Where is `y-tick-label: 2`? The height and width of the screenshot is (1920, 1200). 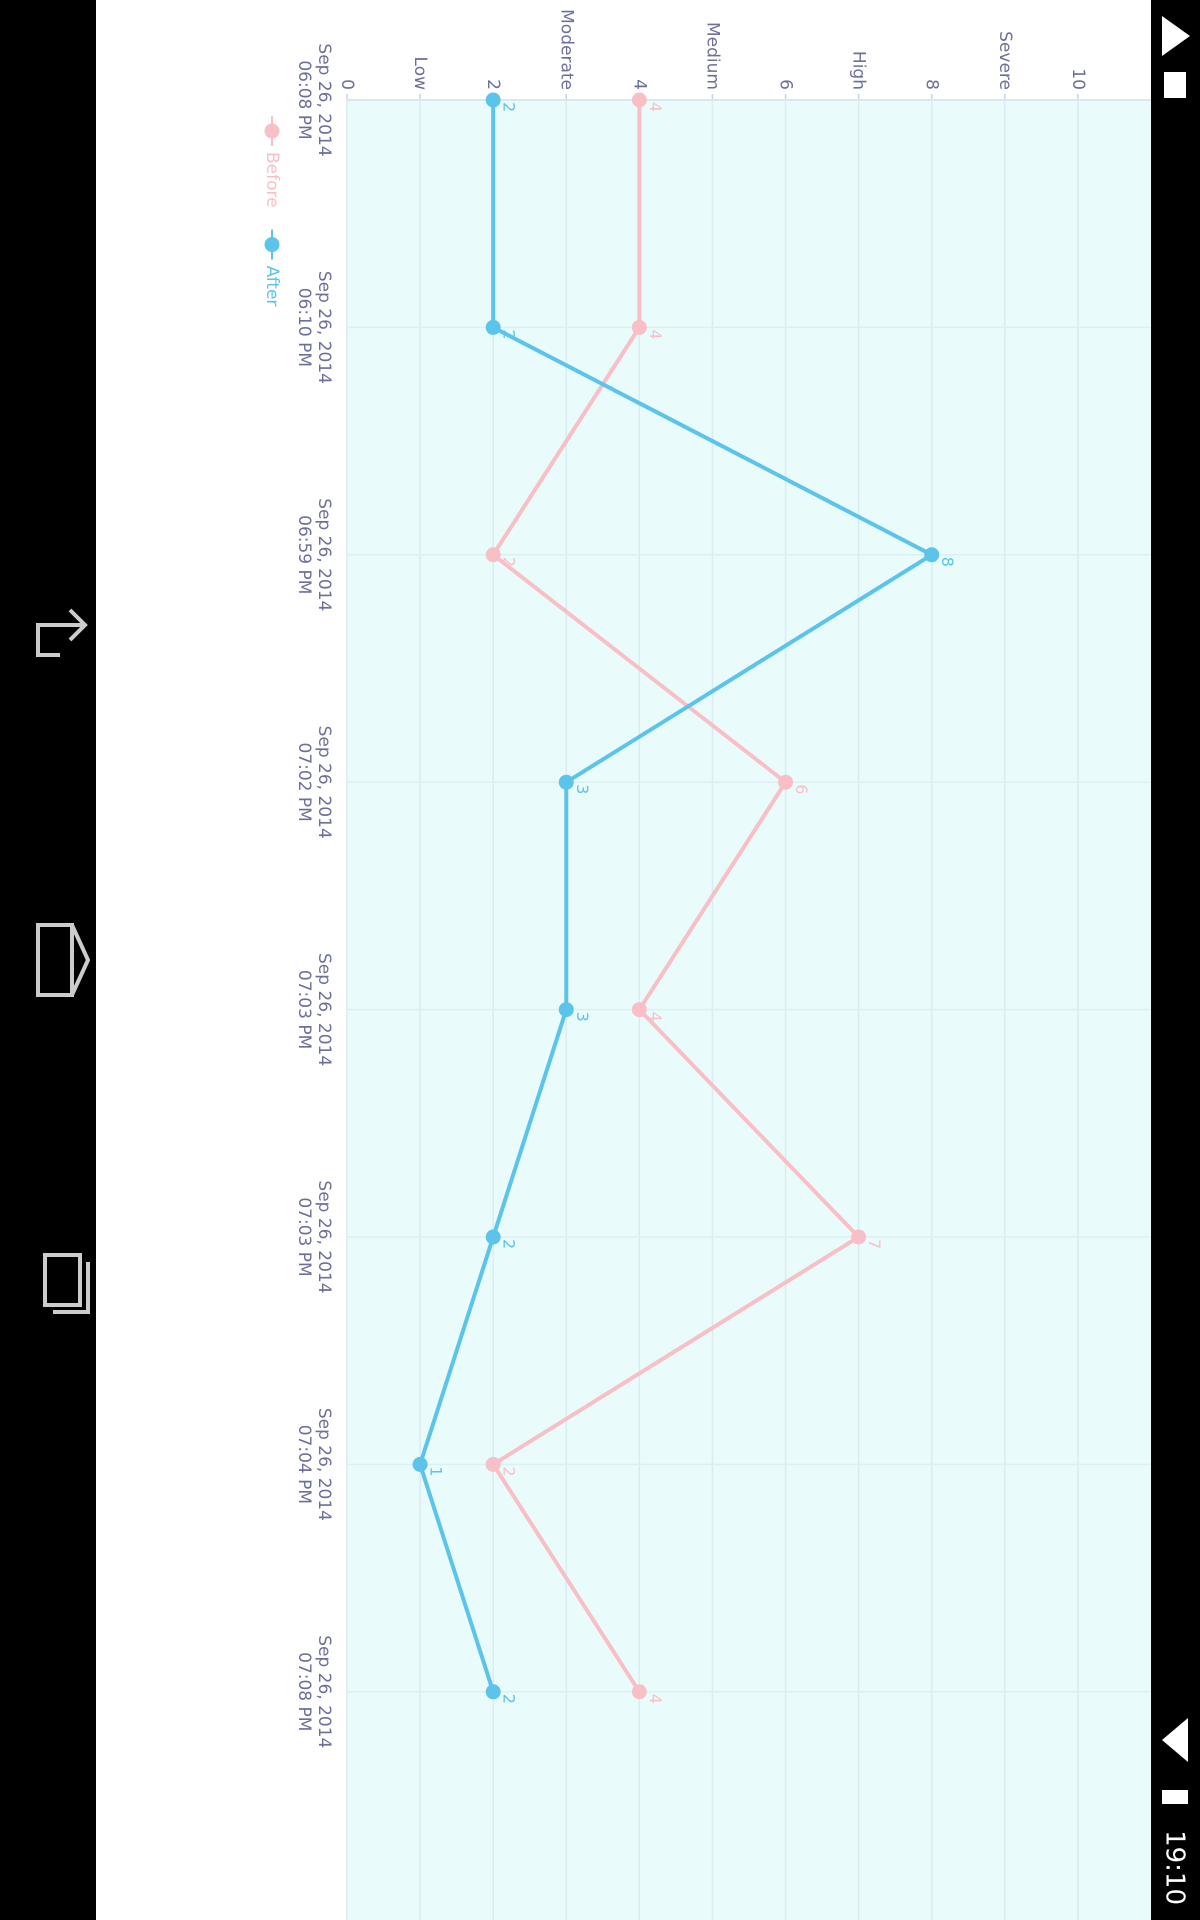
y-tick-label: 2 is located at coordinates (493, 84).